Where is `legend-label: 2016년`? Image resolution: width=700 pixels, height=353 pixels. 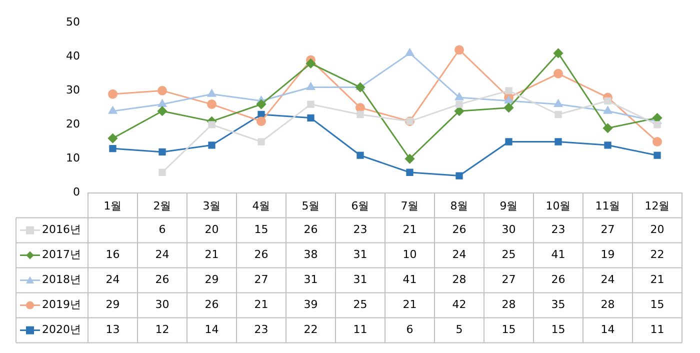 legend-label: 2016년 is located at coordinates (61, 229).